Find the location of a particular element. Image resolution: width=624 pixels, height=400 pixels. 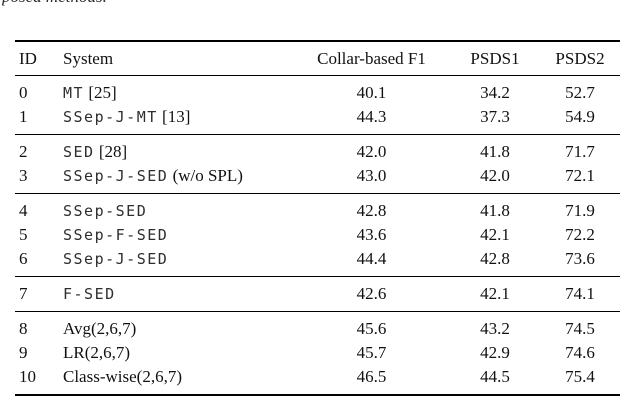

cell-psds1: 44.5 is located at coordinates (495, 376).